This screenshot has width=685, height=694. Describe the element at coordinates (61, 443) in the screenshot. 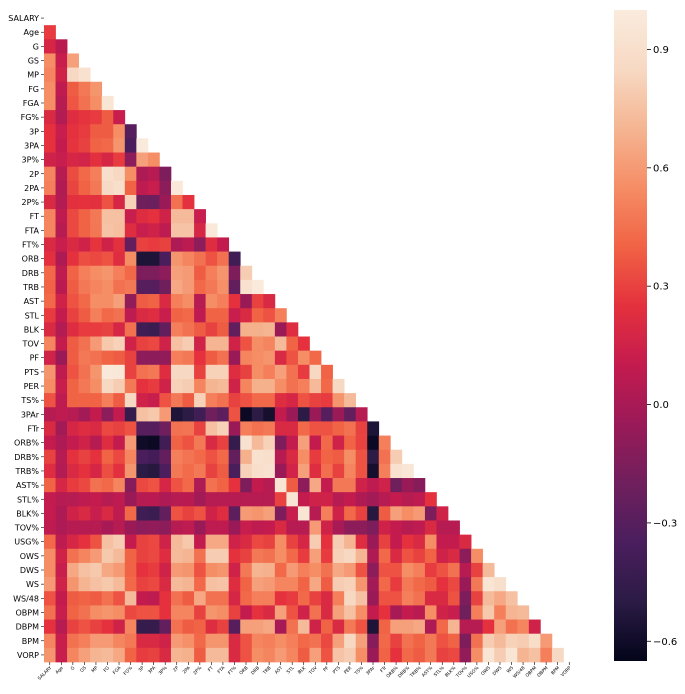

I see `heatmap-cell-ORB%-Age` at that location.